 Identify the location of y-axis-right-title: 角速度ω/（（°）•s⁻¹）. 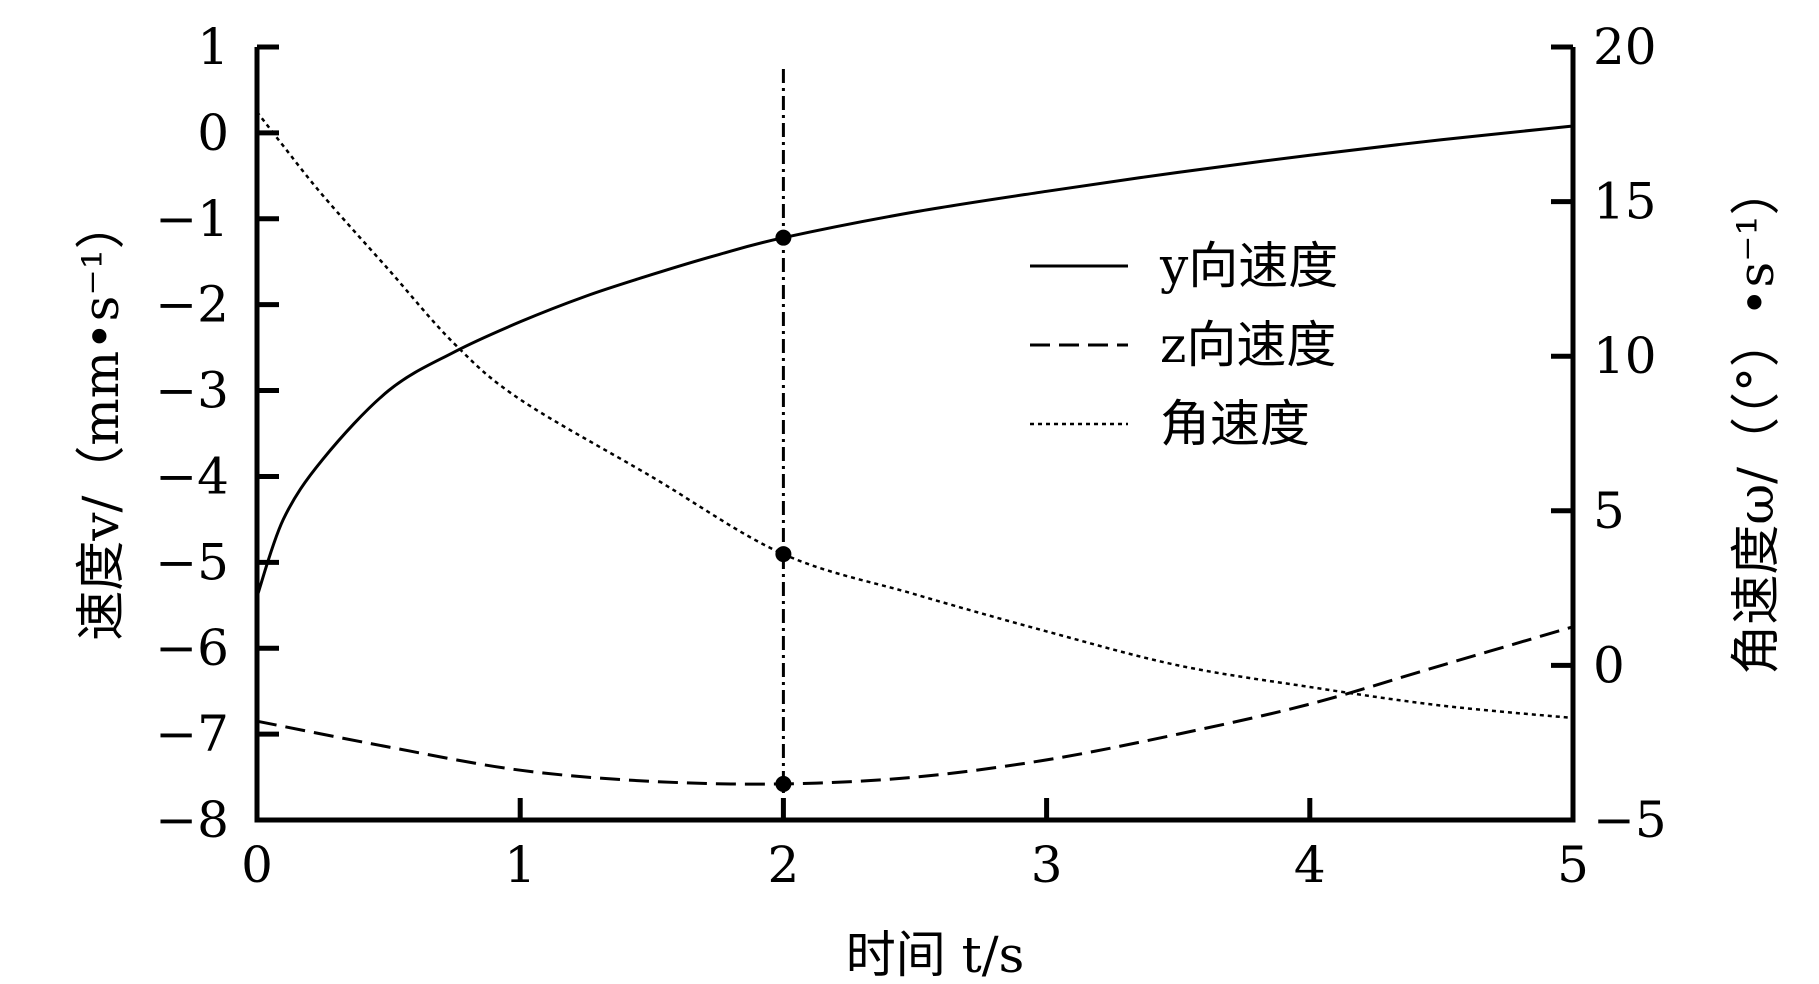
(1756, 419).